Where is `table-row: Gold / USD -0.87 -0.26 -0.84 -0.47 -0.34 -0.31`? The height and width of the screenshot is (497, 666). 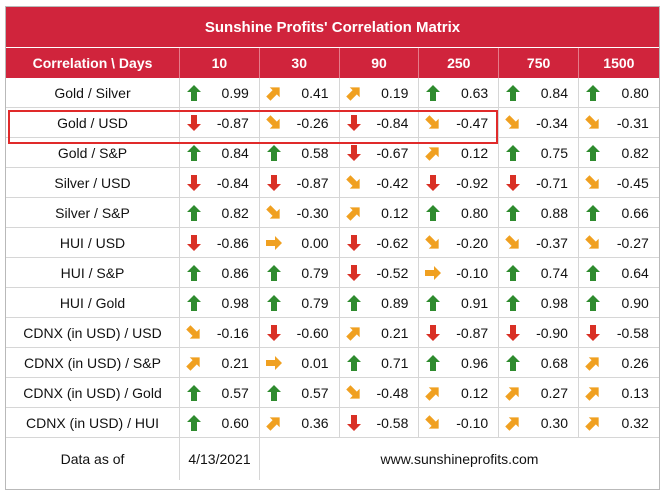
table-row: Gold / USD -0.87 -0.26 -0.84 -0.47 -0.34 -0.31 is located at coordinates (332, 123).